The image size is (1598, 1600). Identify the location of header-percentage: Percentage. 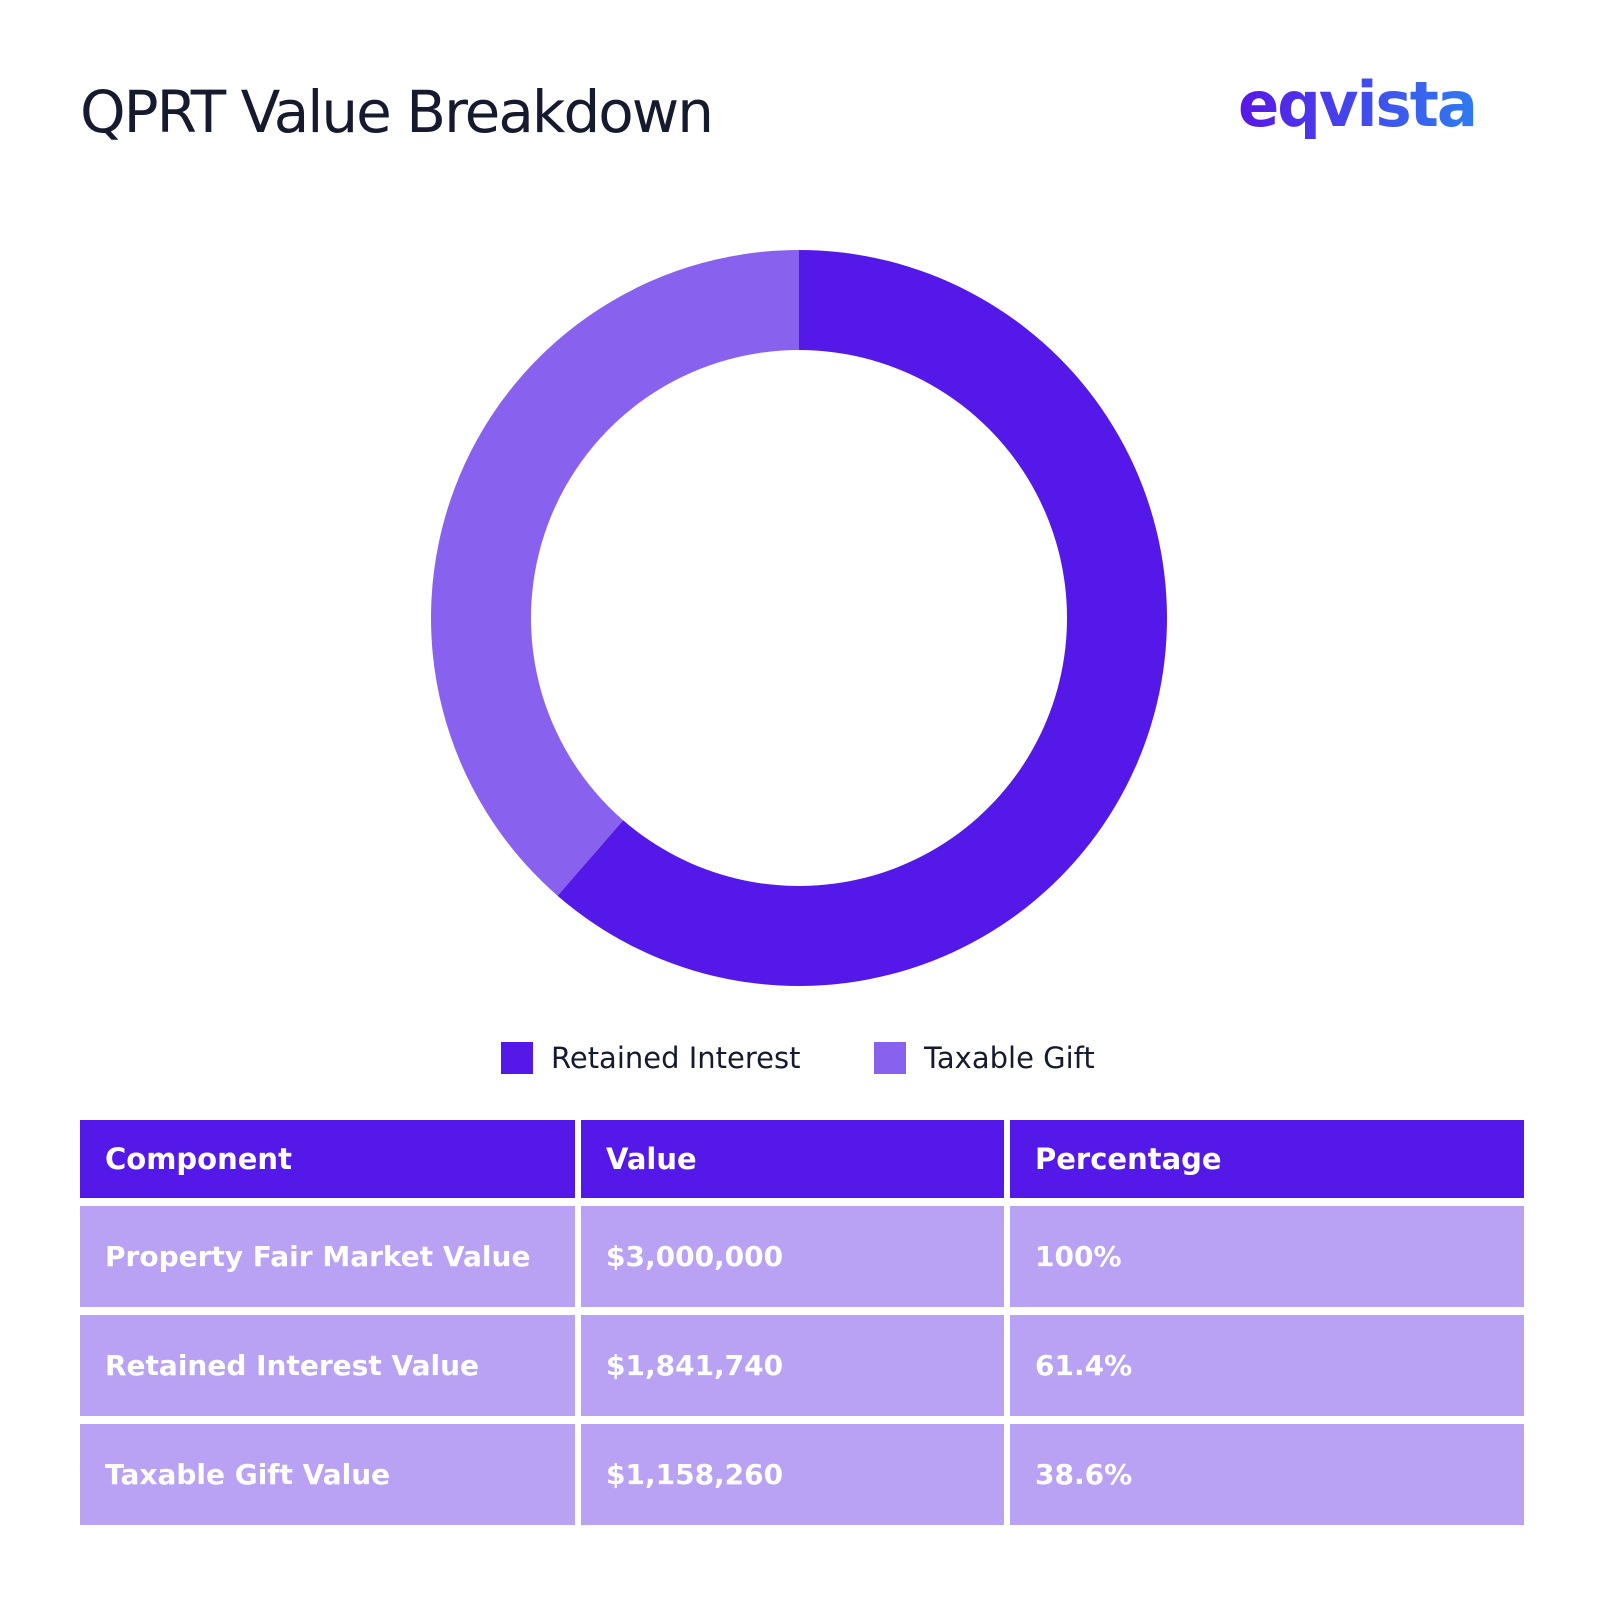
(1267, 1159).